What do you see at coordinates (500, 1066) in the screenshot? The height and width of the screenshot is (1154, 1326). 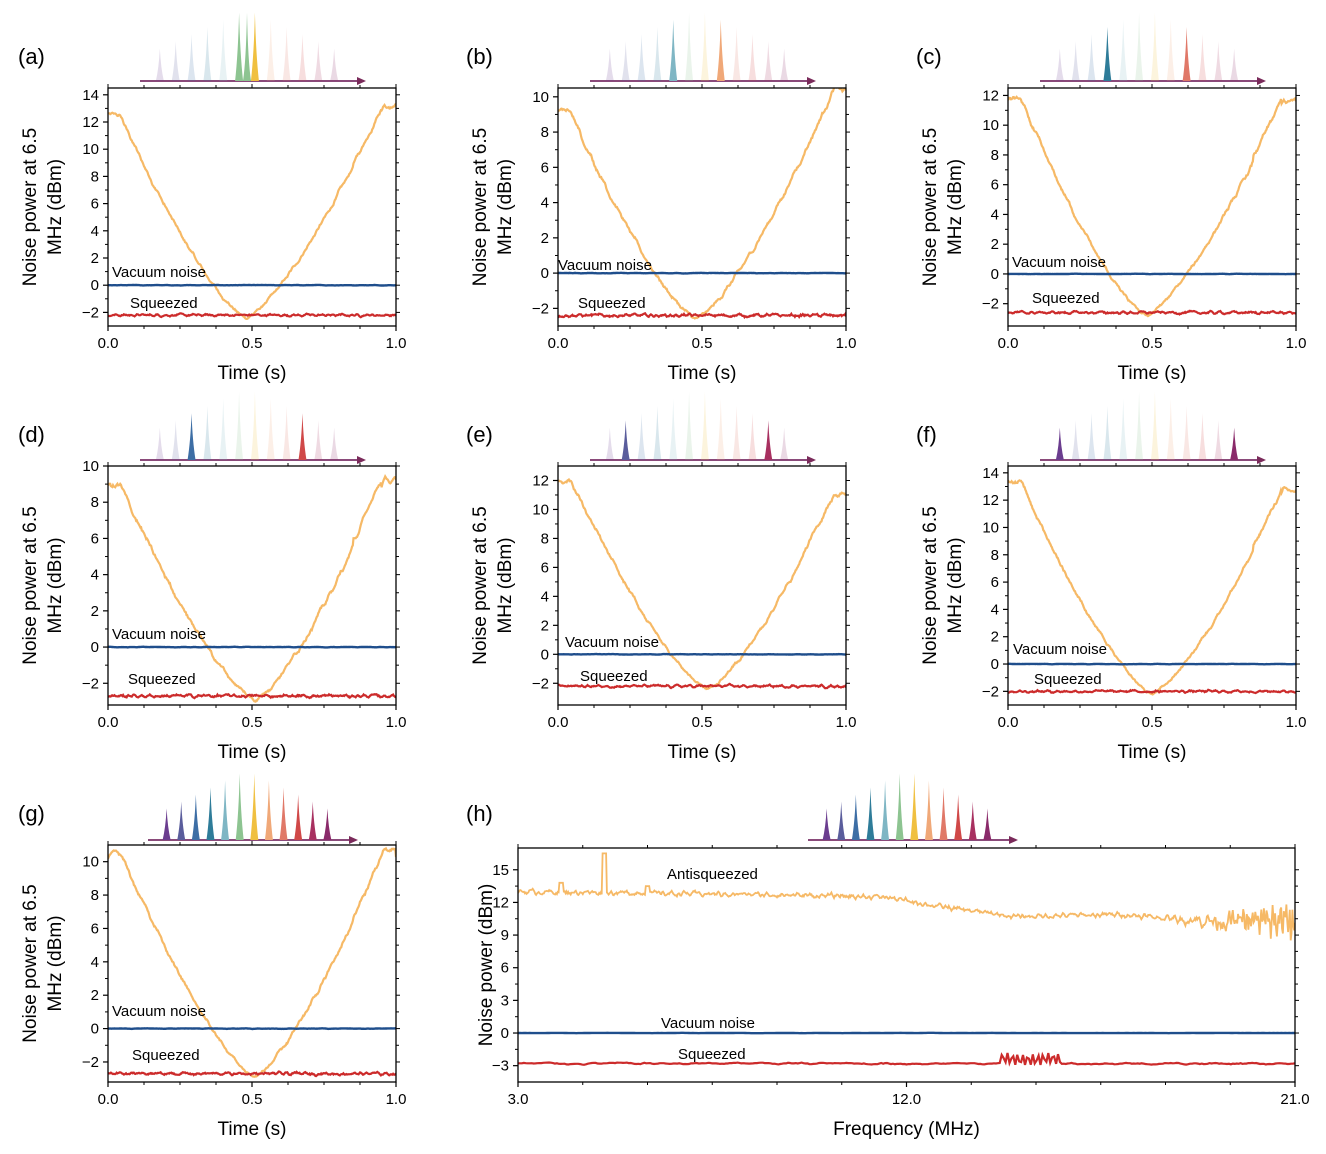 I see `y-tick-label: −3` at bounding box center [500, 1066].